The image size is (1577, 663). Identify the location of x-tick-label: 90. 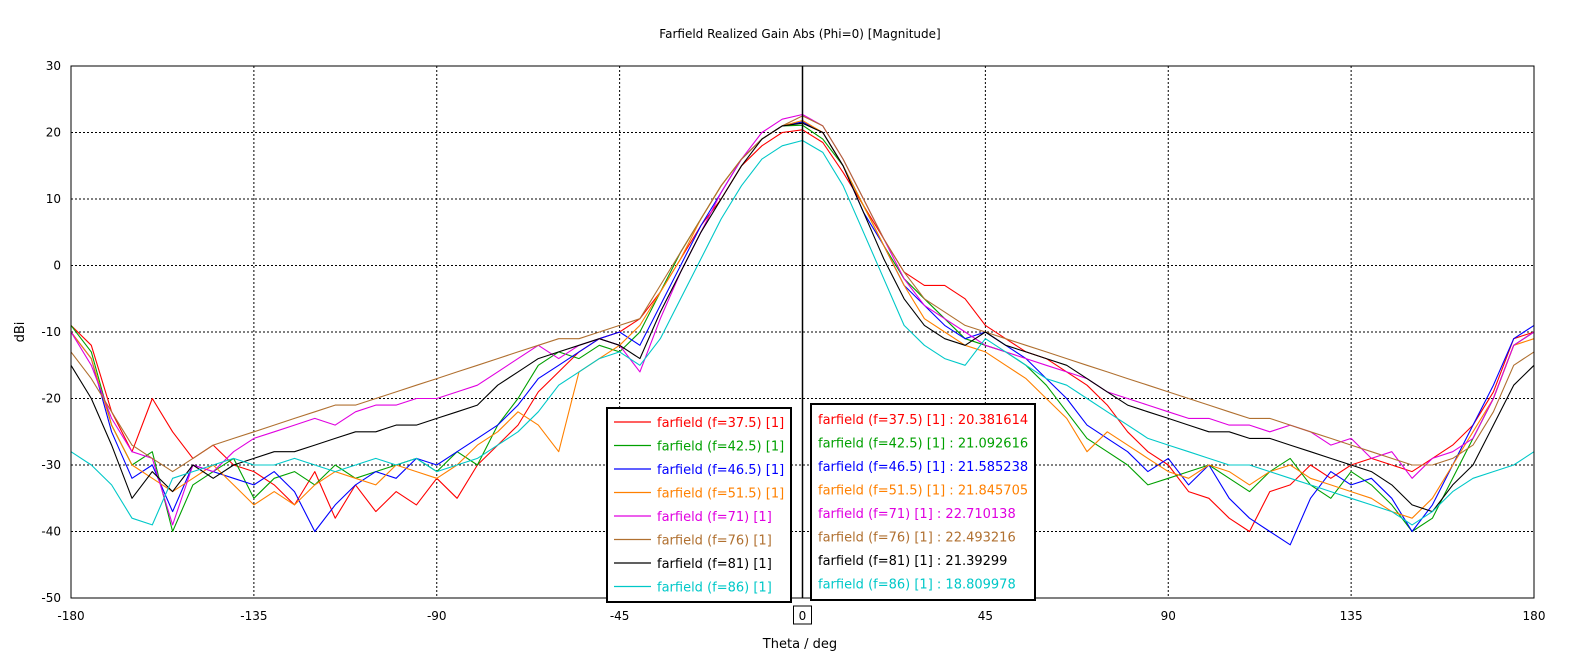
(1168, 616).